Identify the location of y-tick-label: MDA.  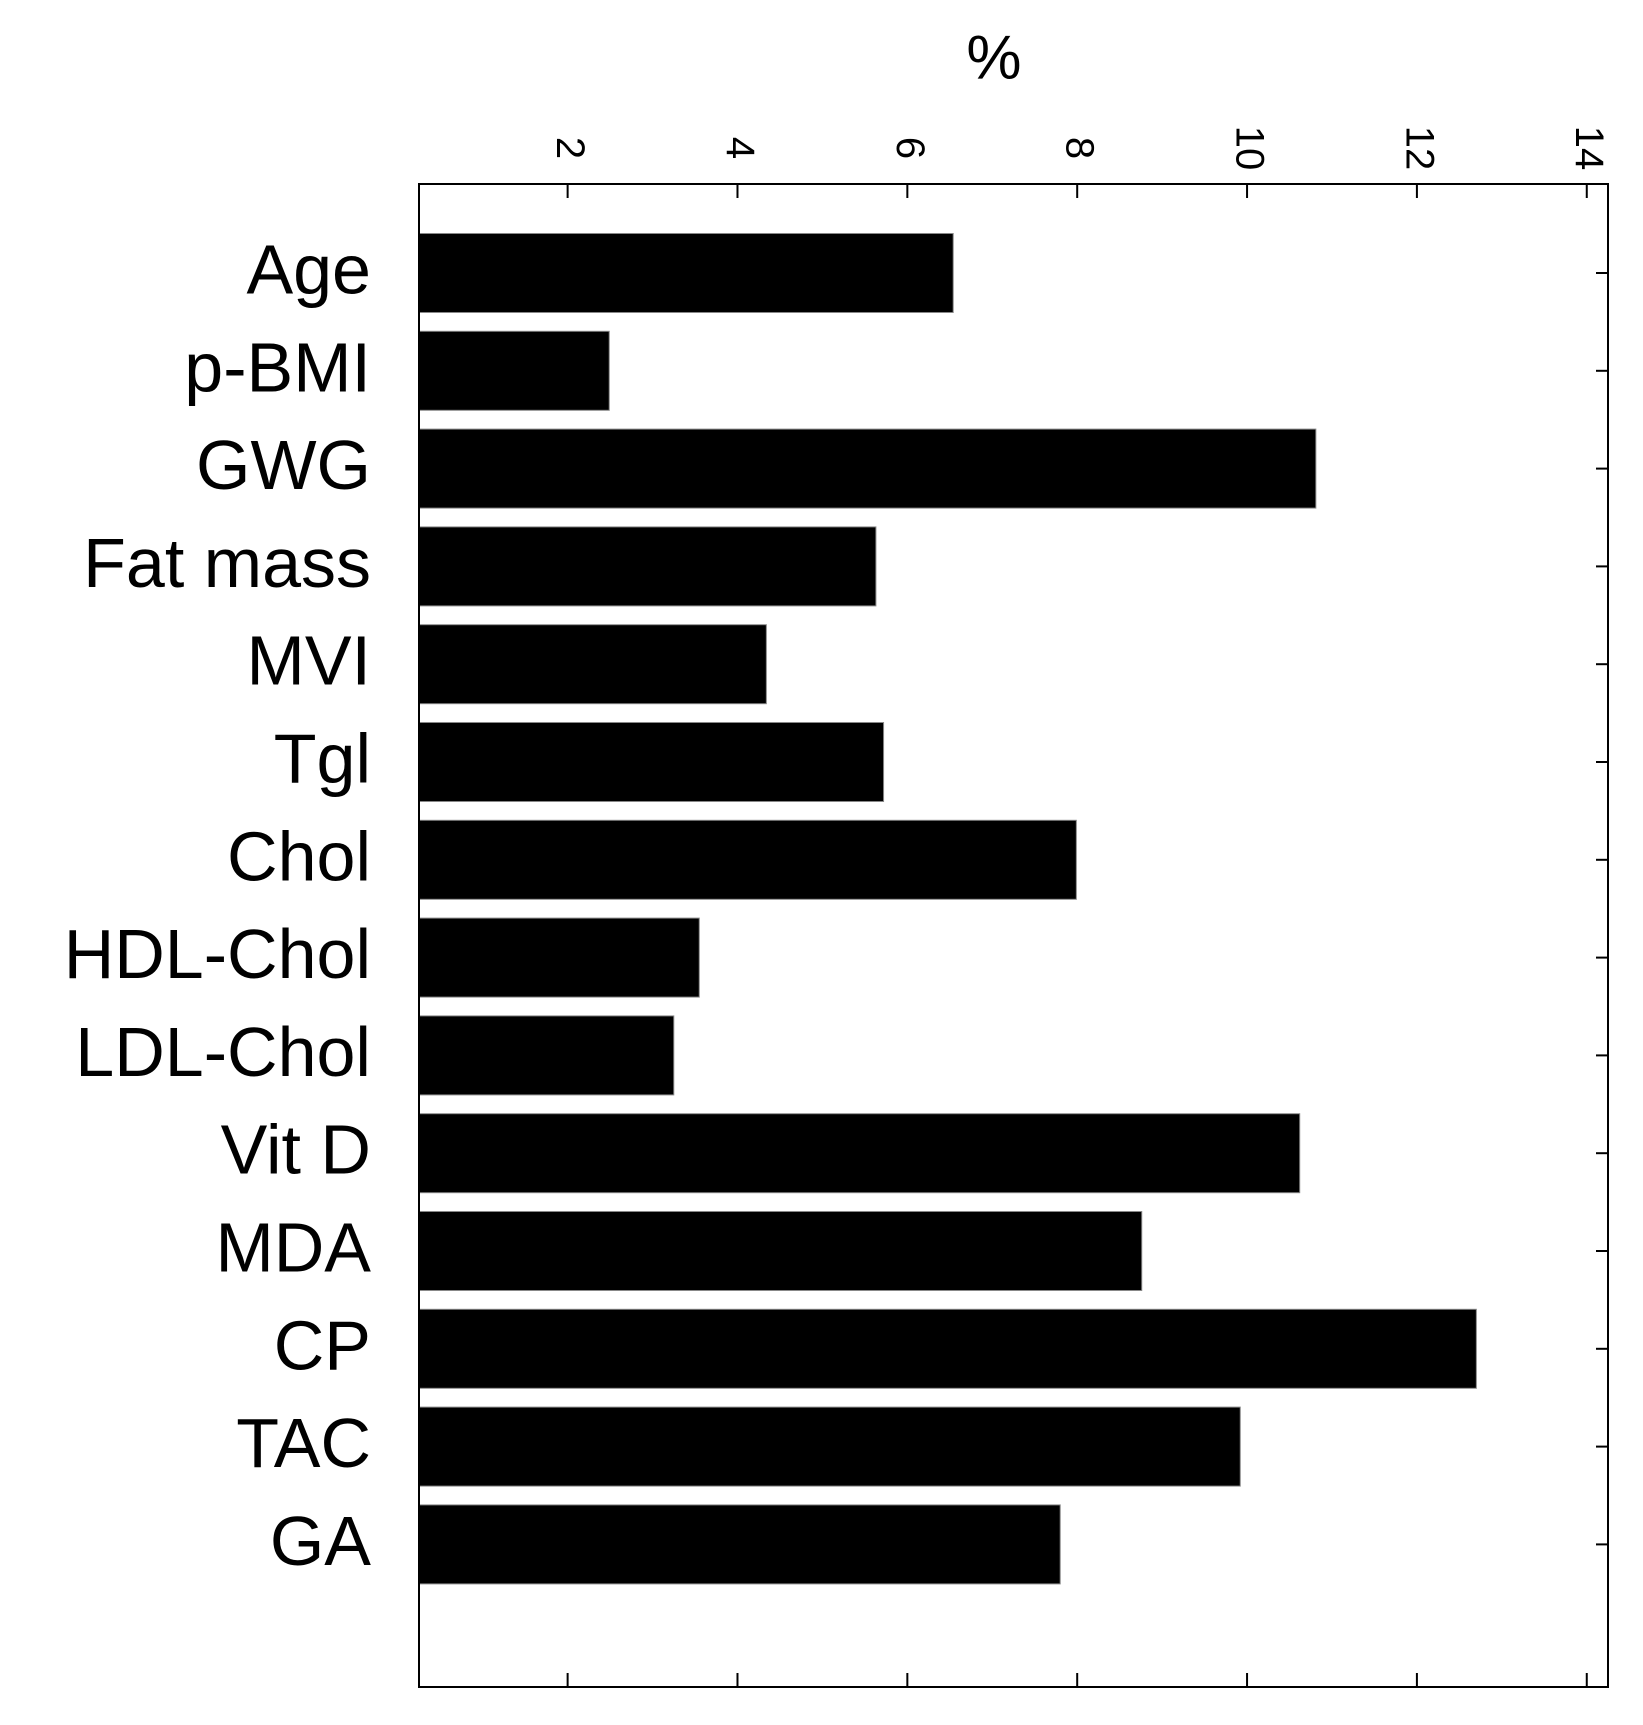
(293, 1247).